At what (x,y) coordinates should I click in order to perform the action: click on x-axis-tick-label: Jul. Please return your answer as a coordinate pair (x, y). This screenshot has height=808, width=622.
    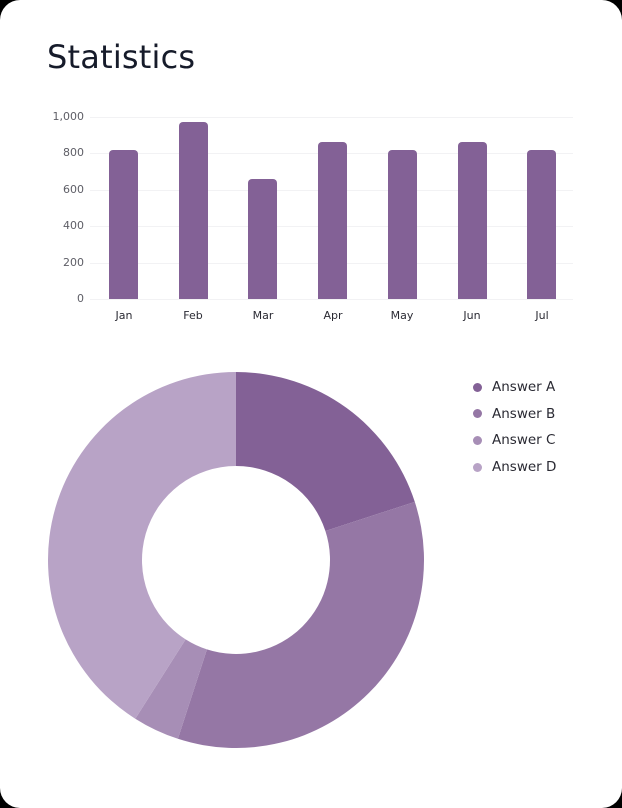
    Looking at the image, I should click on (542, 315).